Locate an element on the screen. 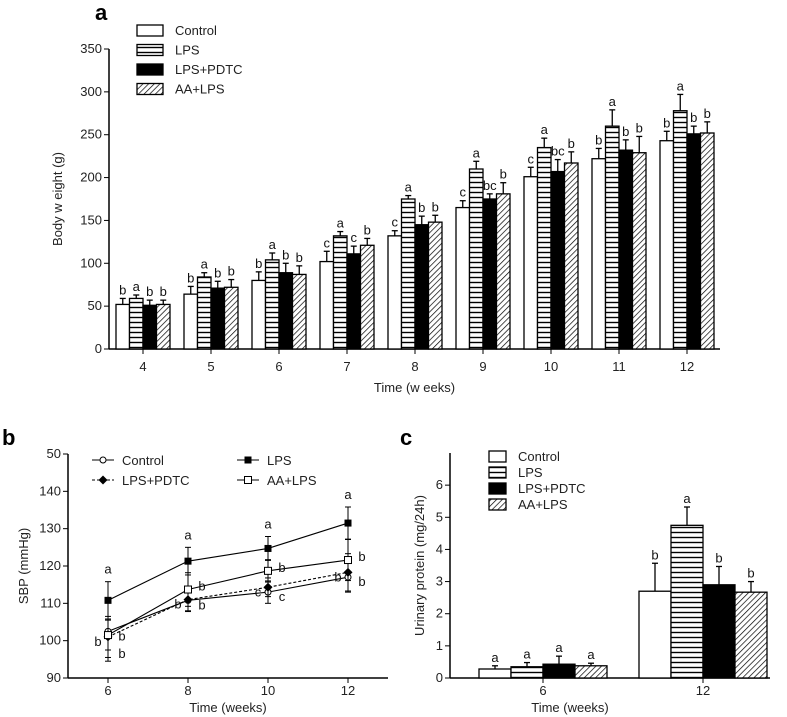  panel-label-b: b is located at coordinates (8, 437).